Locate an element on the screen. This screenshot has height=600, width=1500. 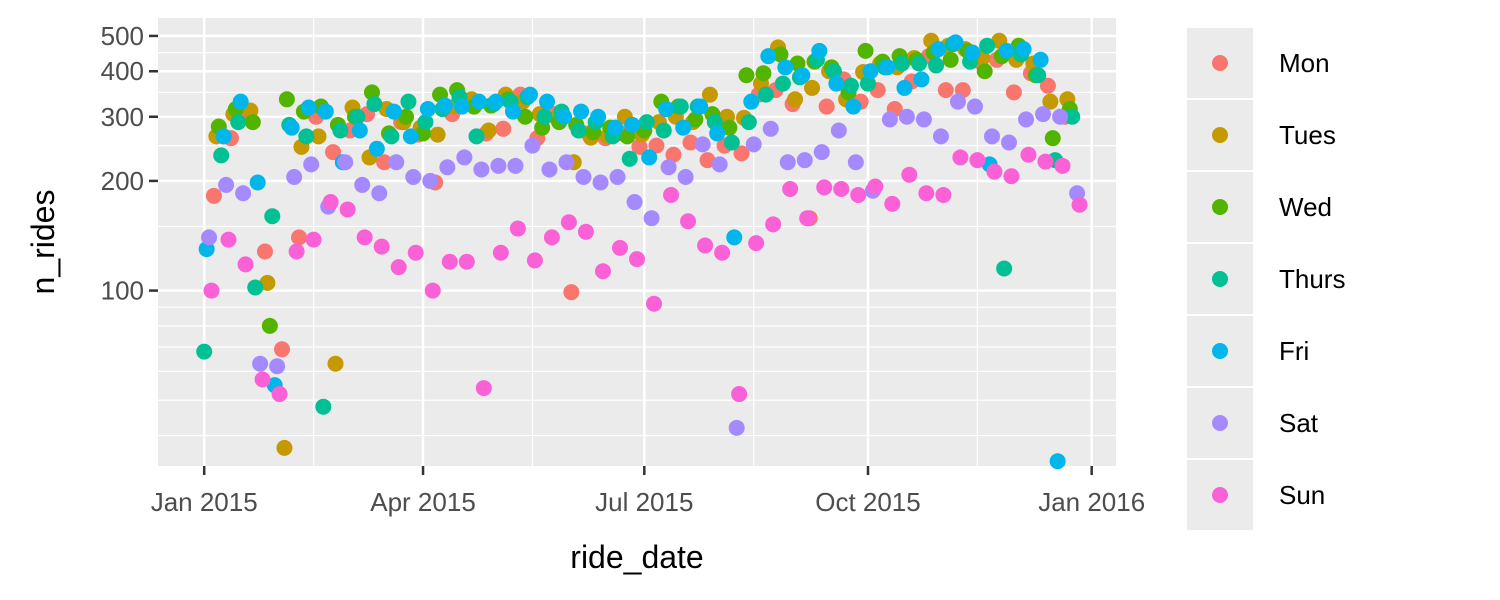
x-tick-label: Jan 2016 is located at coordinates (1091, 502).